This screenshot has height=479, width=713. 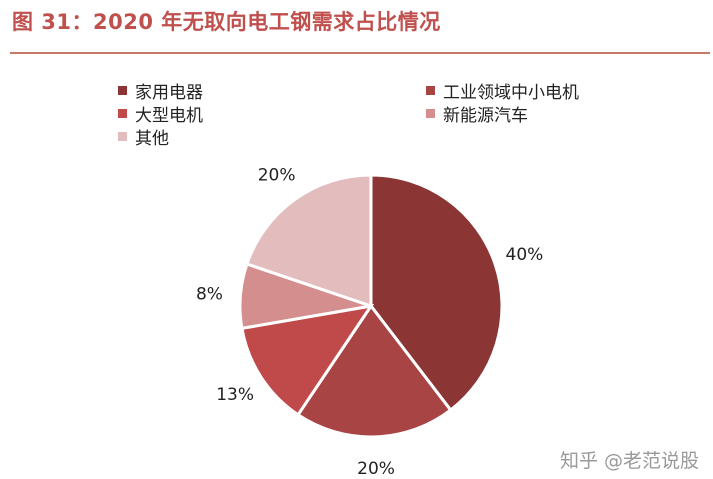 I want to click on legend-item: 其他, so click(x=143, y=136).